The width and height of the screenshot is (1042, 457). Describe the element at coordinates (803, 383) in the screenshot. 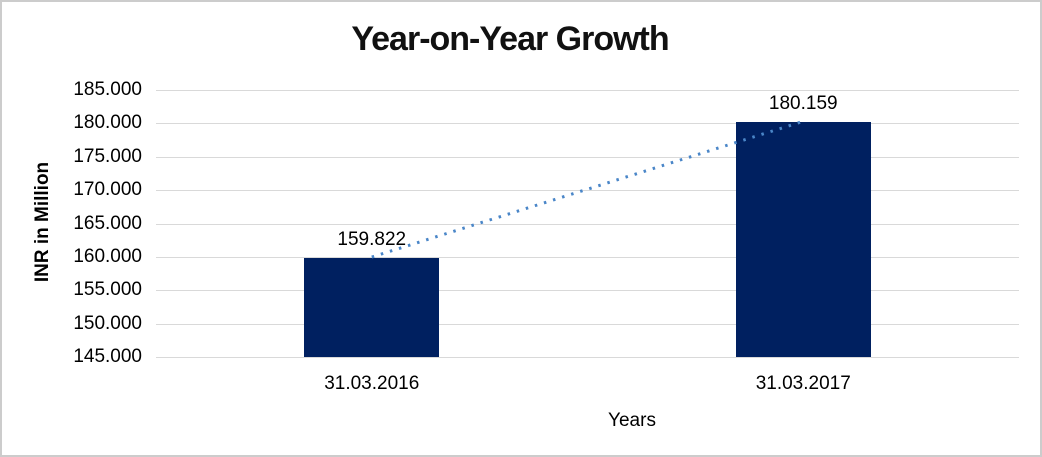

I see `x-tick-label: 31.03.2017` at that location.